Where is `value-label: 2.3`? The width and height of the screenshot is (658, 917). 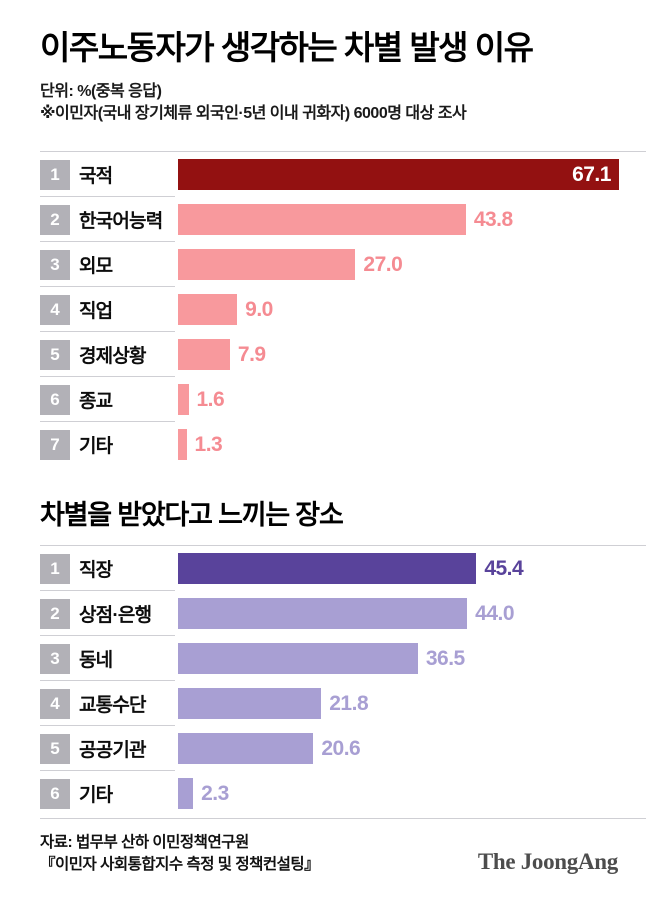
value-label: 2.3 is located at coordinates (215, 793).